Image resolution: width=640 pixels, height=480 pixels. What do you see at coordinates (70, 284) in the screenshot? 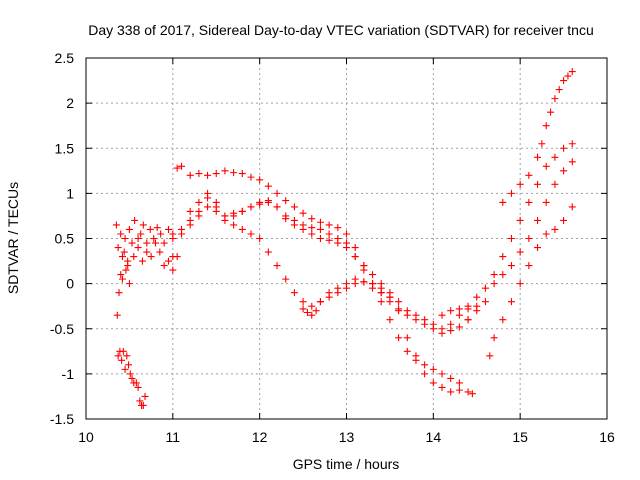
I see `y-tick-label: 0` at bounding box center [70, 284].